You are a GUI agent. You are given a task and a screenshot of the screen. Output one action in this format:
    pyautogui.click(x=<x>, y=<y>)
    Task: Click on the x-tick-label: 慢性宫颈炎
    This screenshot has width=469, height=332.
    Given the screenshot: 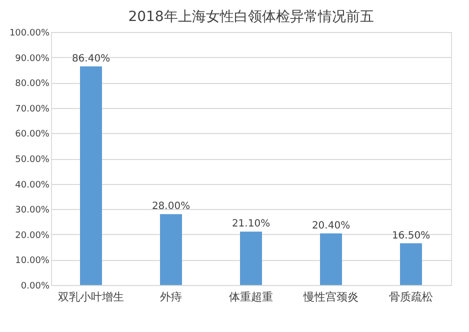 What is the action you would take?
    pyautogui.click(x=330, y=297)
    